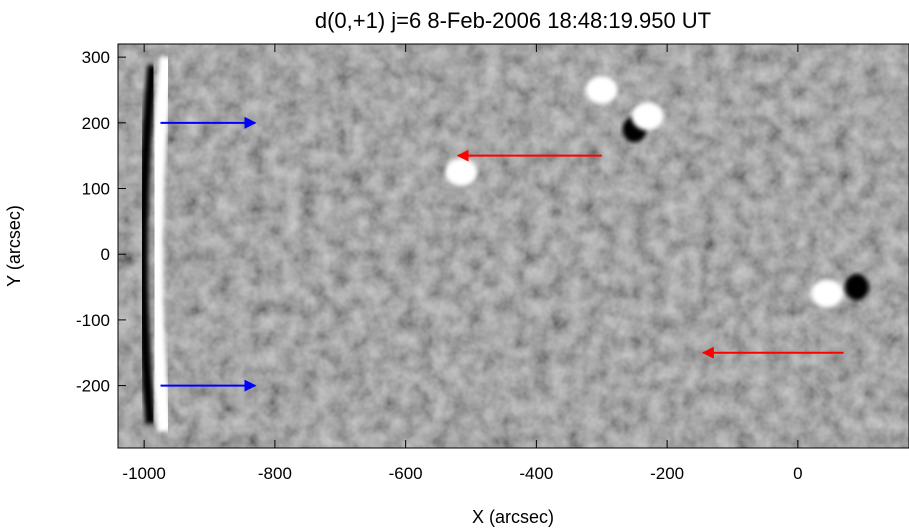 The width and height of the screenshot is (909, 531). Describe the element at coordinates (96, 57) in the screenshot. I see `y-tick-label: 300` at that location.